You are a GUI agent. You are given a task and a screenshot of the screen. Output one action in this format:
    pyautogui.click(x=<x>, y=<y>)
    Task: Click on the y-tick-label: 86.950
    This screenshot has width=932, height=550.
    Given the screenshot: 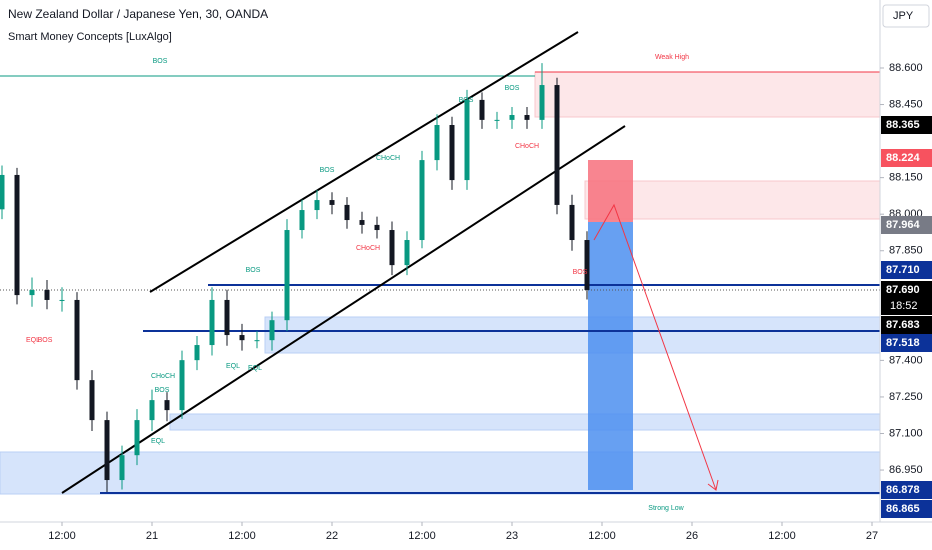 What is the action you would take?
    pyautogui.click(x=906, y=470)
    